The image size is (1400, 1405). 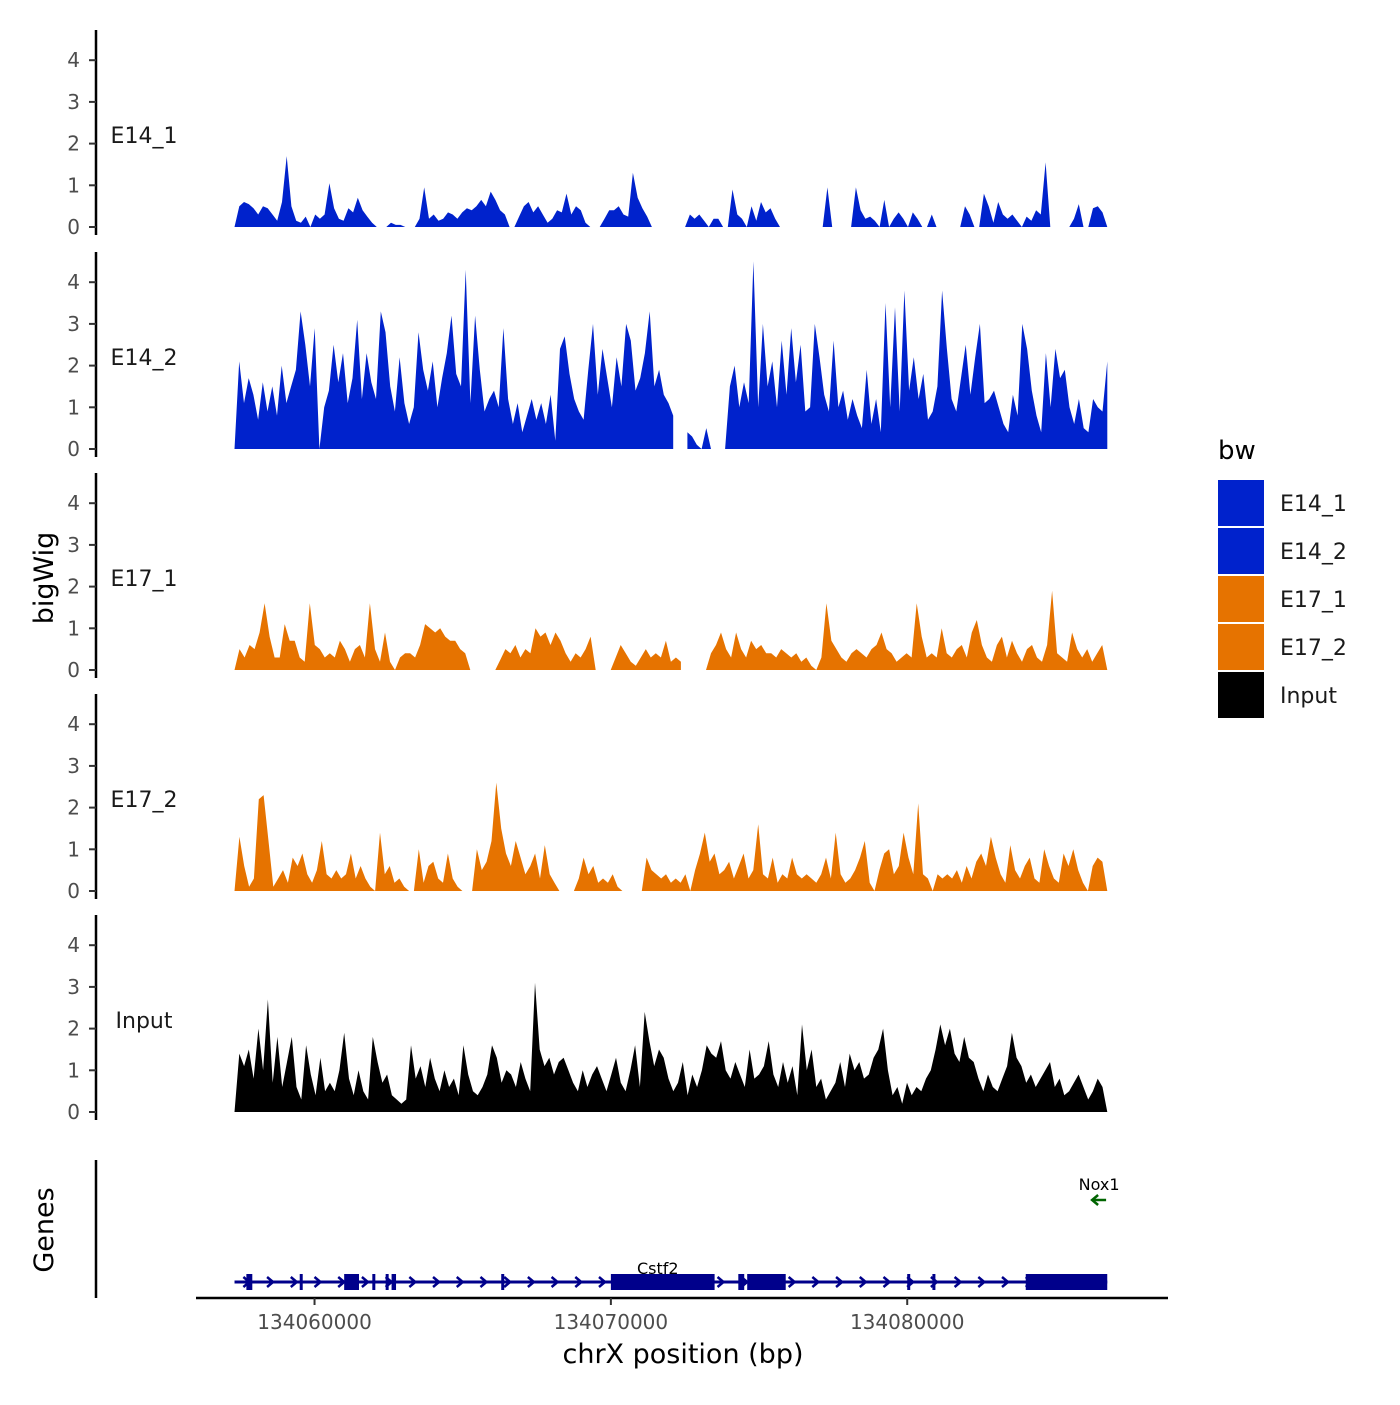 I want to click on legend-swatch-Input, so click(x=1241, y=695).